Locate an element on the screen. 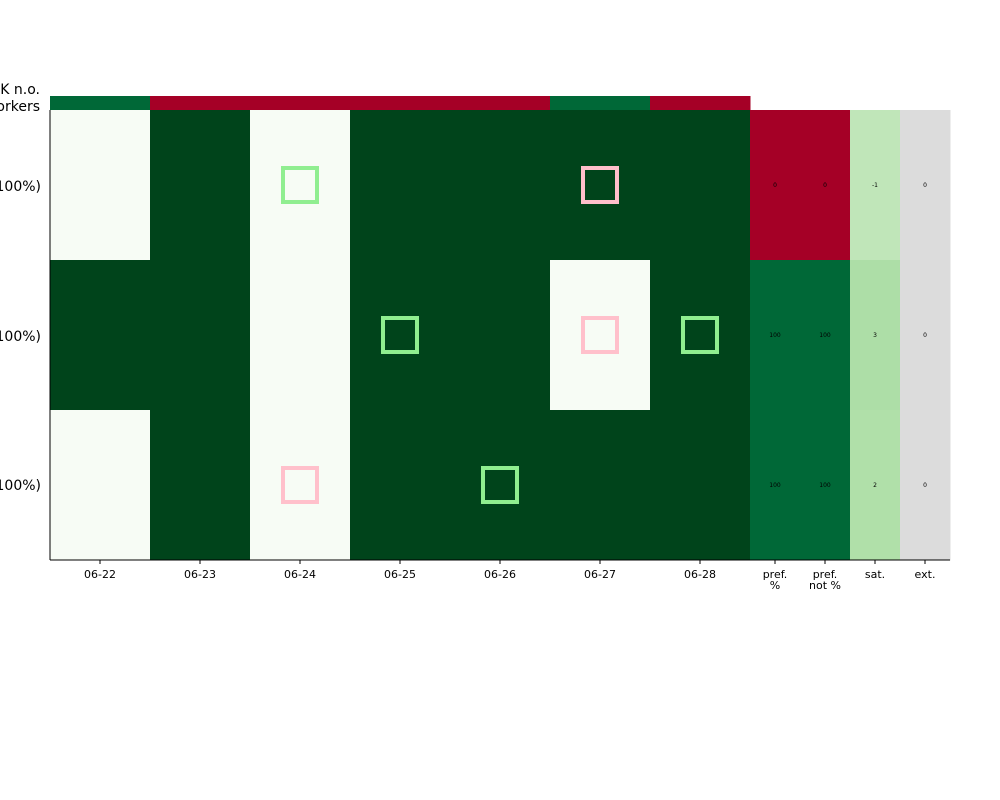 This screenshot has width=1000, height=800. x-tick-label: % is located at coordinates (775, 585).